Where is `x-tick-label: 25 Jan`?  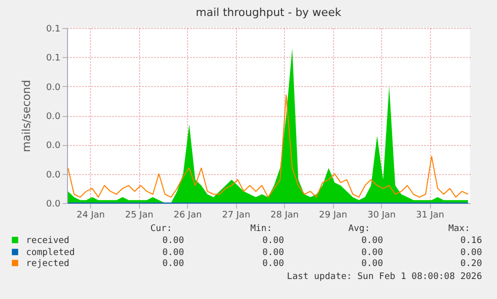 x-tick-label: 25 Jan is located at coordinates (139, 215).